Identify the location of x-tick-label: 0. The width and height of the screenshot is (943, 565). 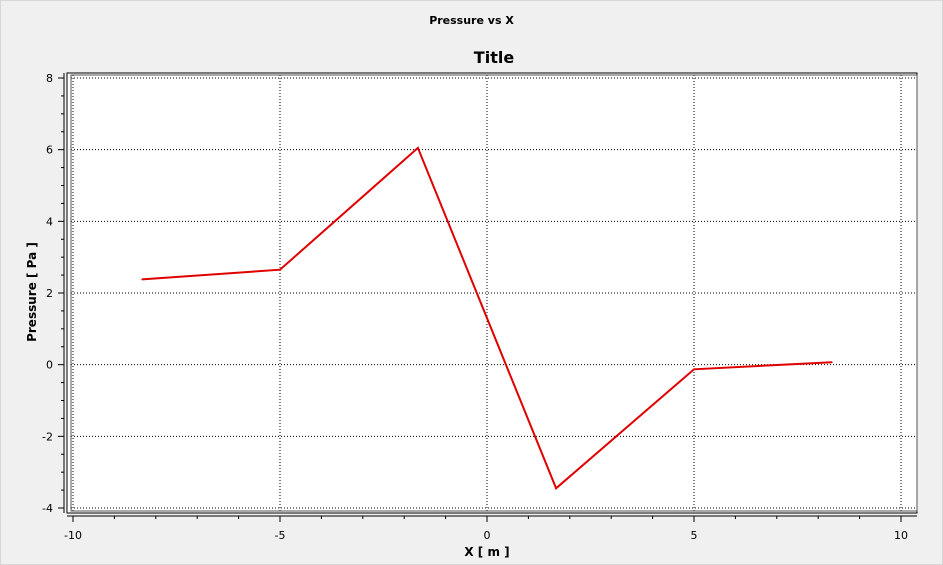
(487, 535).